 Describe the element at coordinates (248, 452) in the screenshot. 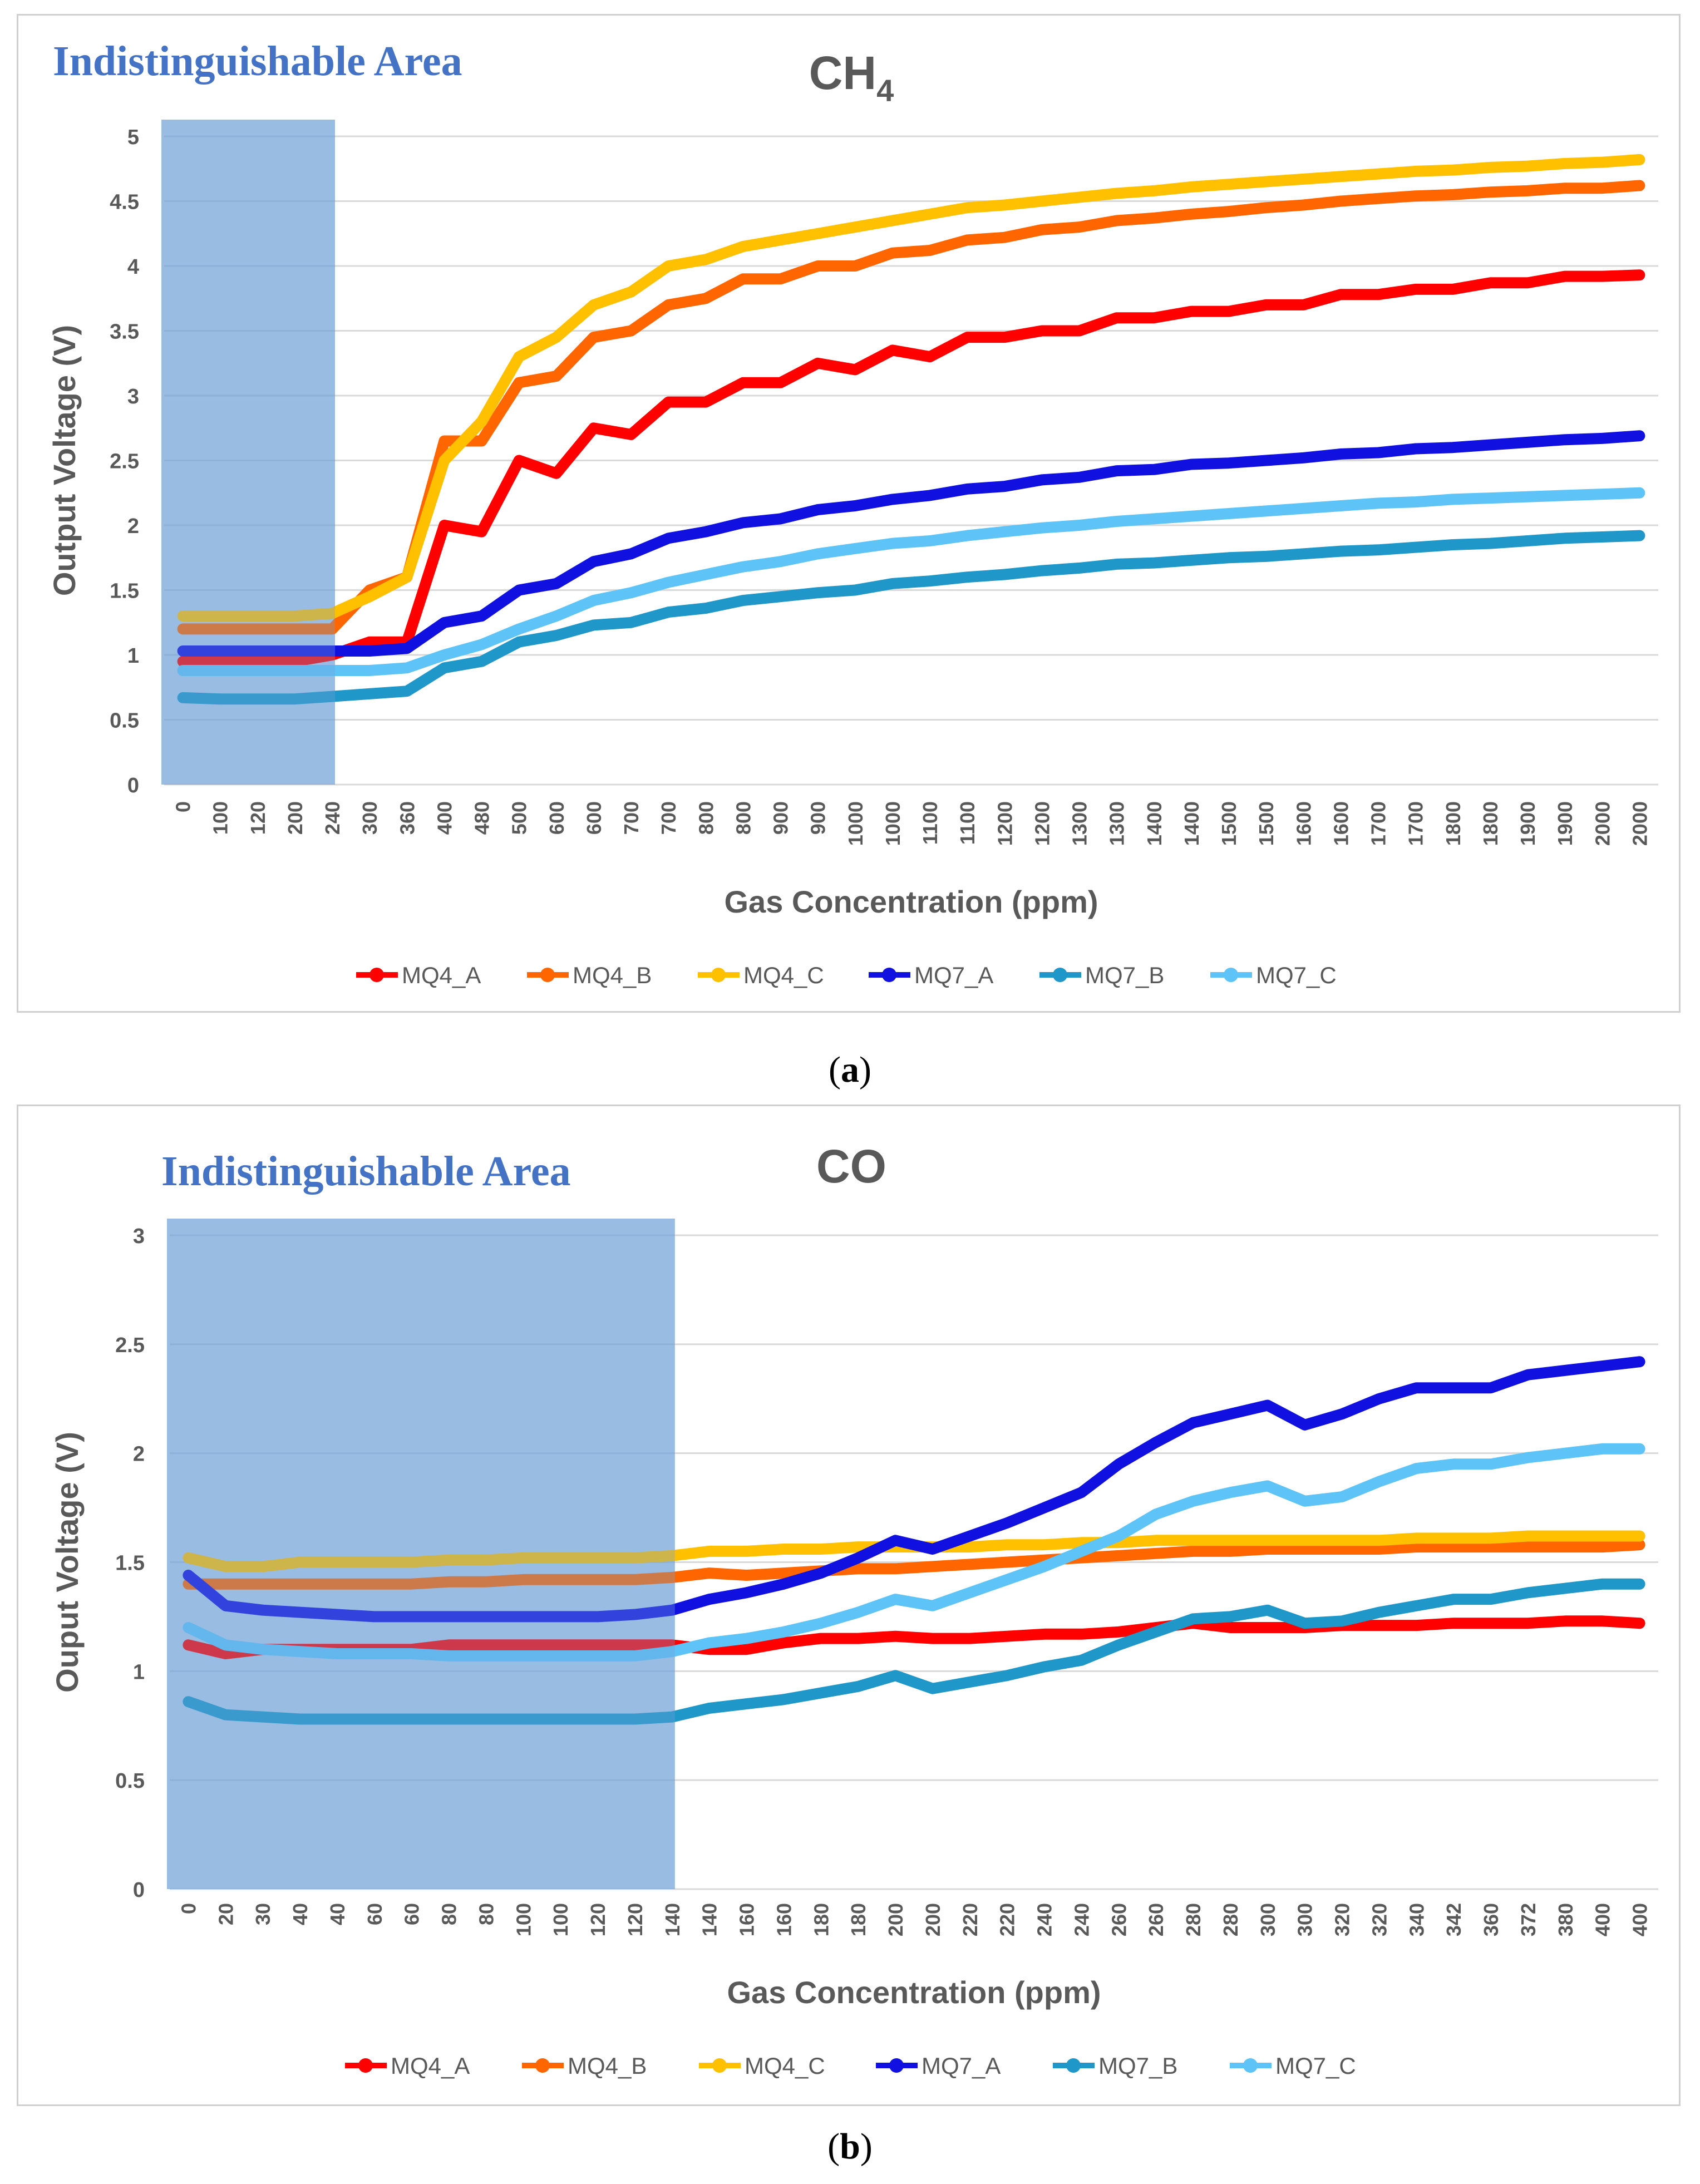

I see `ch4-indistinguishable-area-overlay` at that location.